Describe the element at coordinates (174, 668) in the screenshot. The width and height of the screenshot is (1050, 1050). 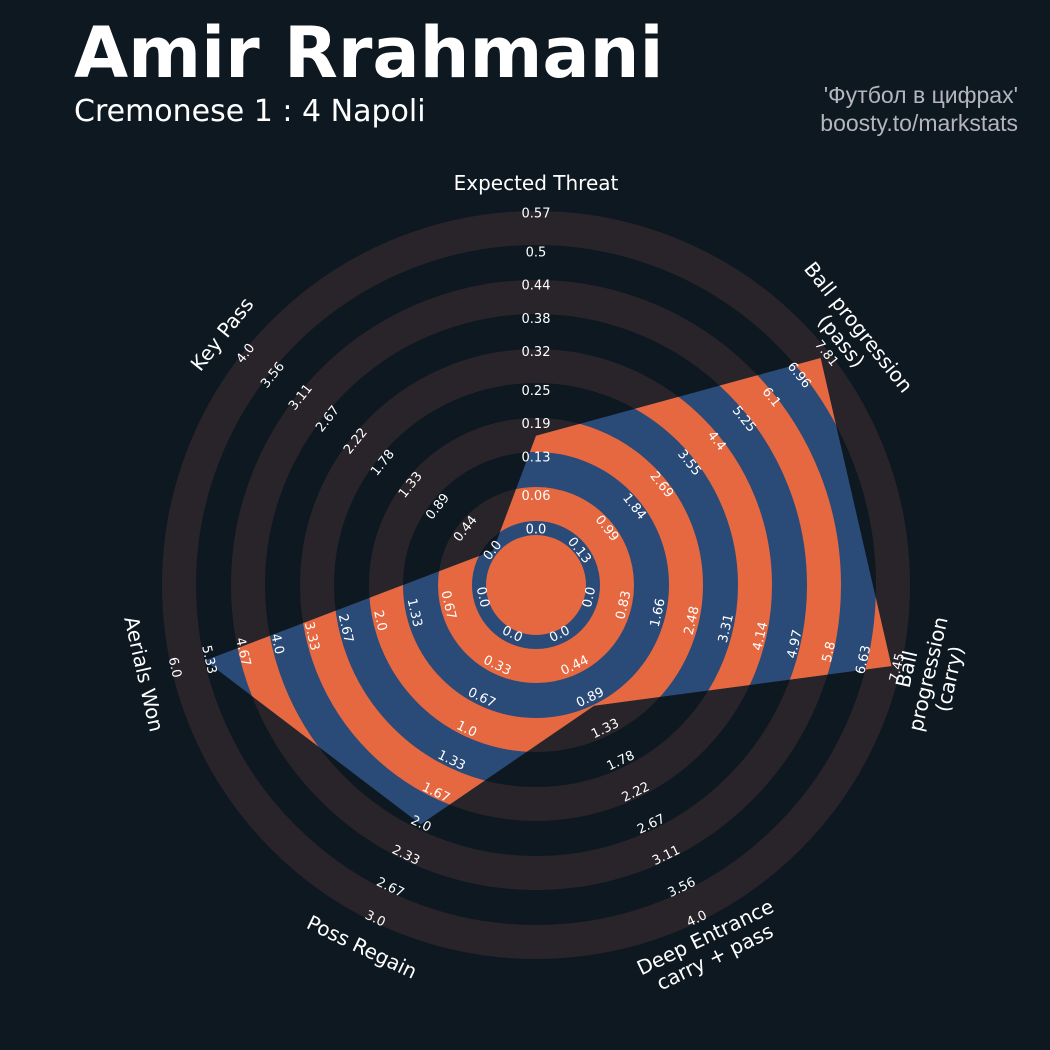
I see `tick-label: 6.0` at that location.